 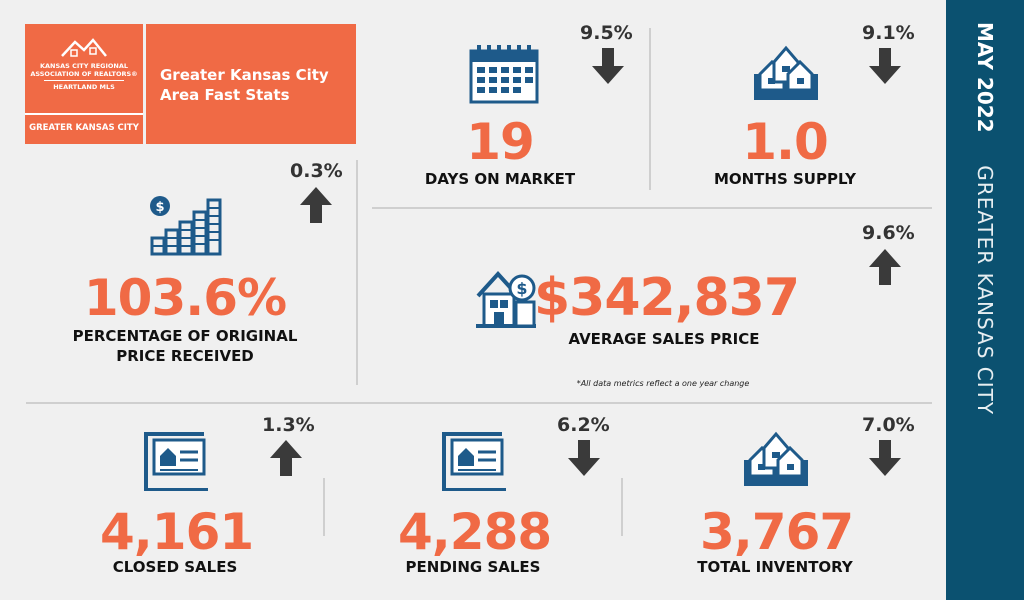 What do you see at coordinates (775, 567) in the screenshot?
I see `total-inventory-label: TOTAL INVENTORY` at bounding box center [775, 567].